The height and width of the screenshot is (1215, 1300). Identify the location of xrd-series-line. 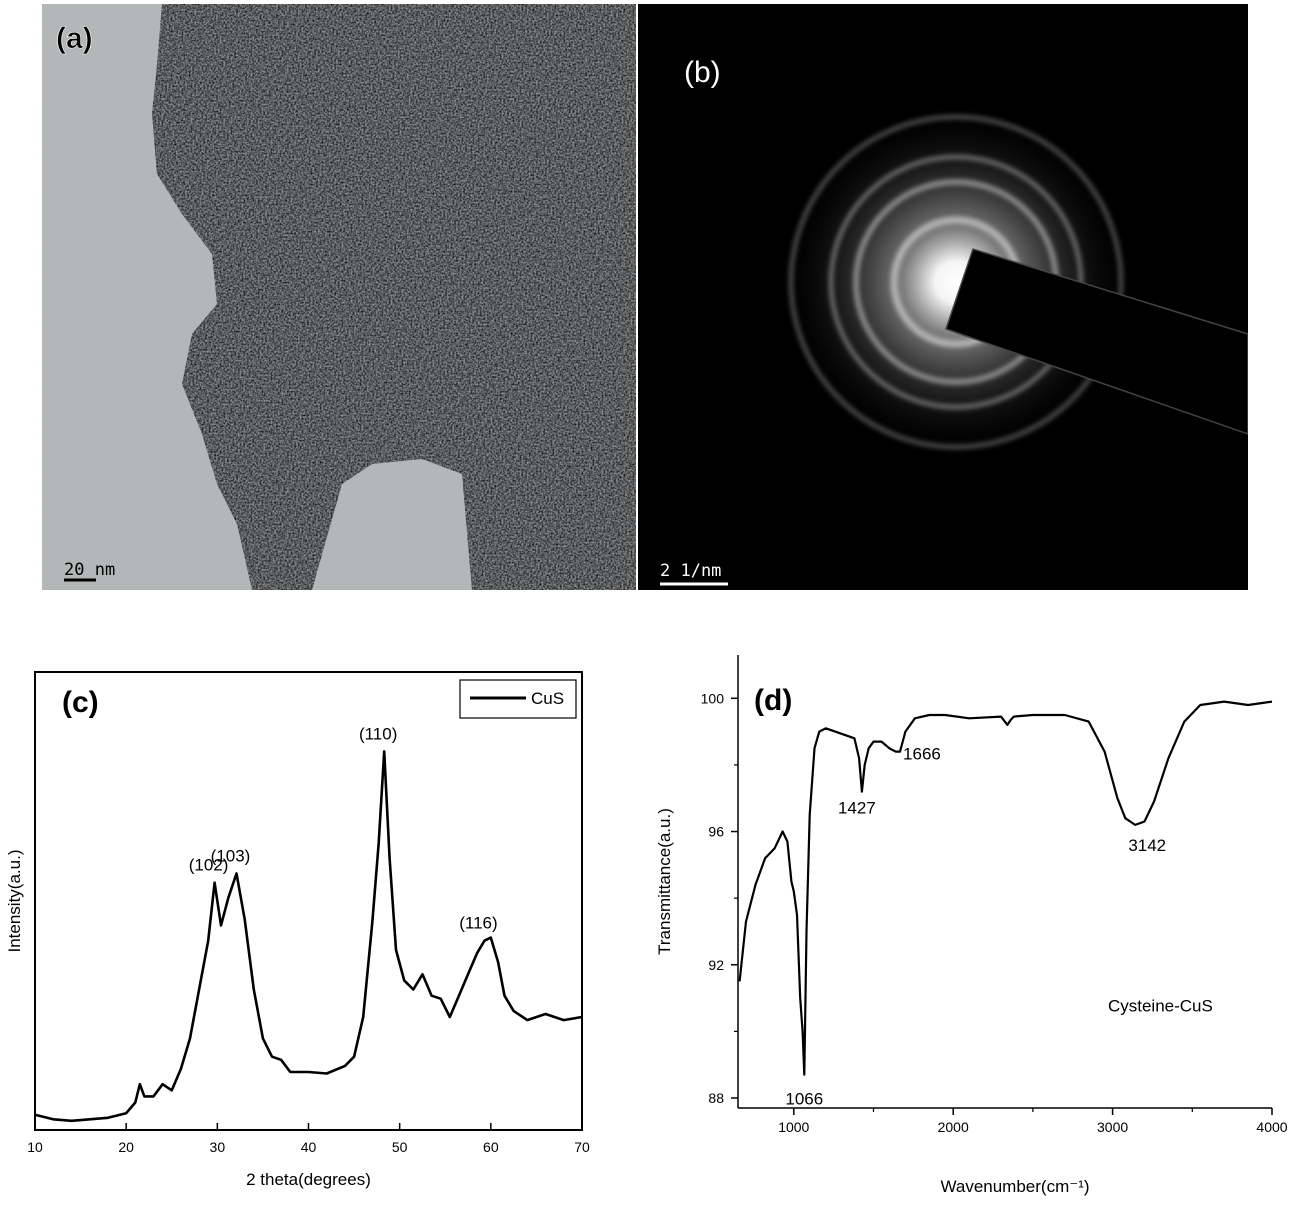
(308, 936).